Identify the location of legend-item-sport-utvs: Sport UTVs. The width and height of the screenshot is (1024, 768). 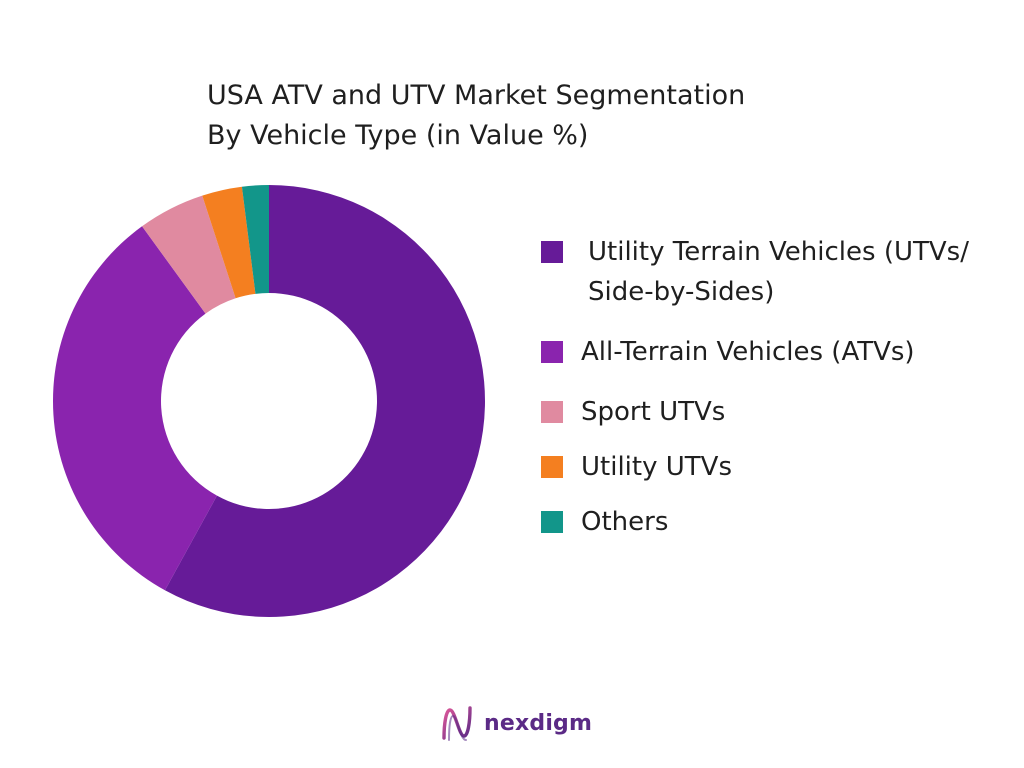
(633, 412).